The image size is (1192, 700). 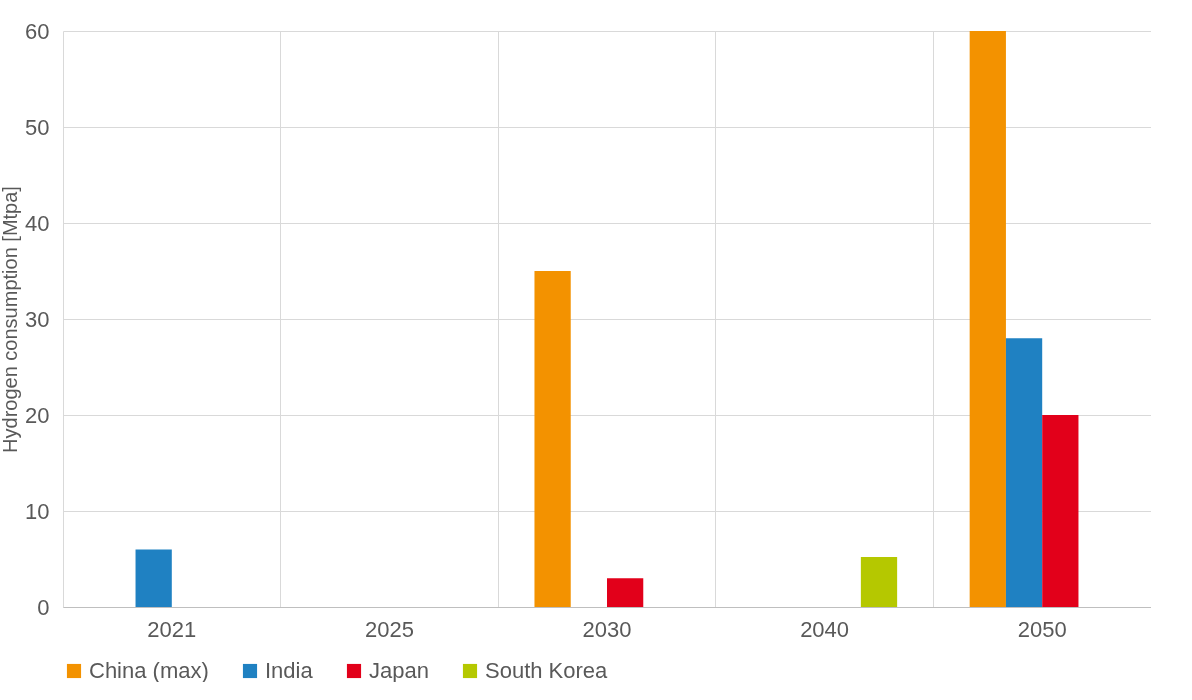 What do you see at coordinates (37, 511) in the screenshot?
I see `y-tick-label: 10` at bounding box center [37, 511].